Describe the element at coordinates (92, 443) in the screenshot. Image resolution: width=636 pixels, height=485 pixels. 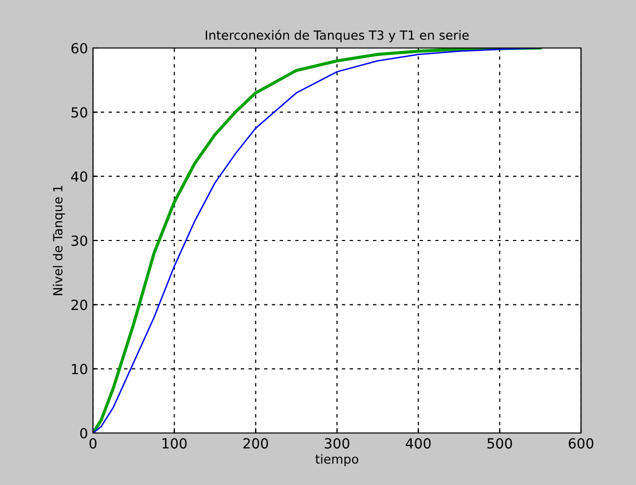
I see `x-tick-label: 0` at that location.